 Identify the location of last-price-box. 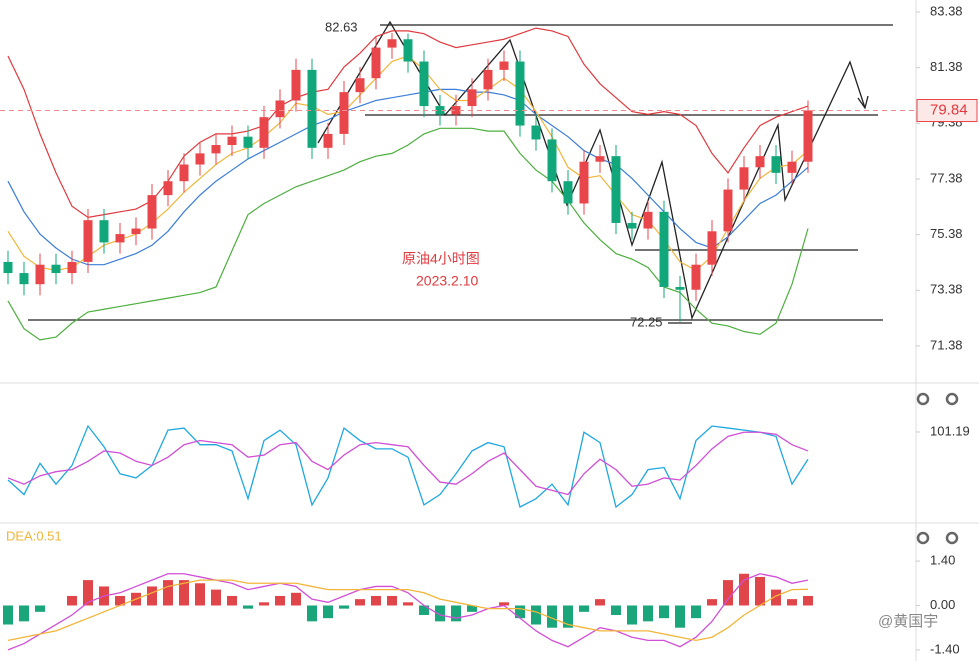
(947, 111).